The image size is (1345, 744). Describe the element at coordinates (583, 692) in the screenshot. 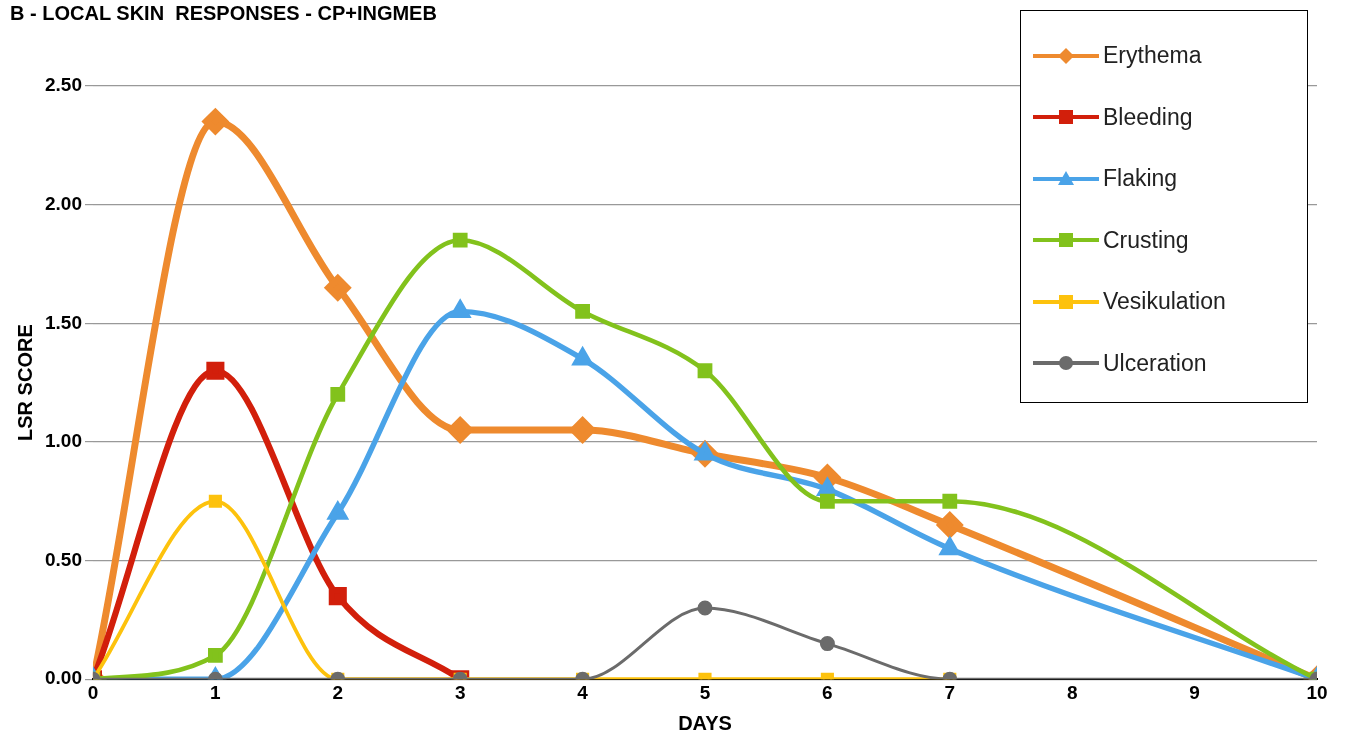

I see `x-tick-label: 4` at that location.